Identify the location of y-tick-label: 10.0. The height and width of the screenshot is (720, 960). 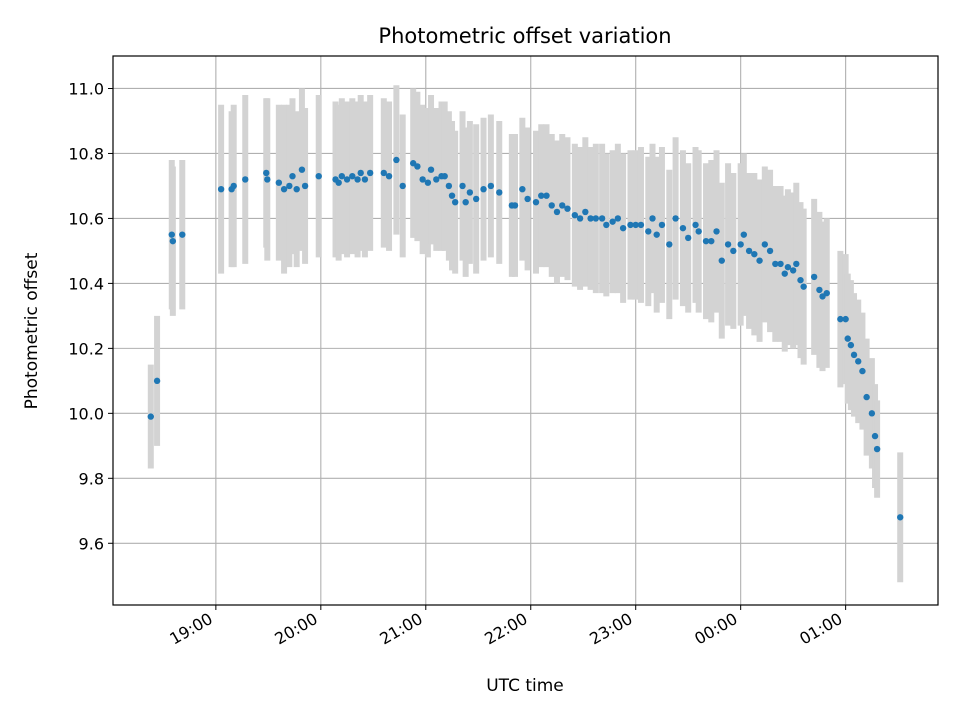
(86, 413).